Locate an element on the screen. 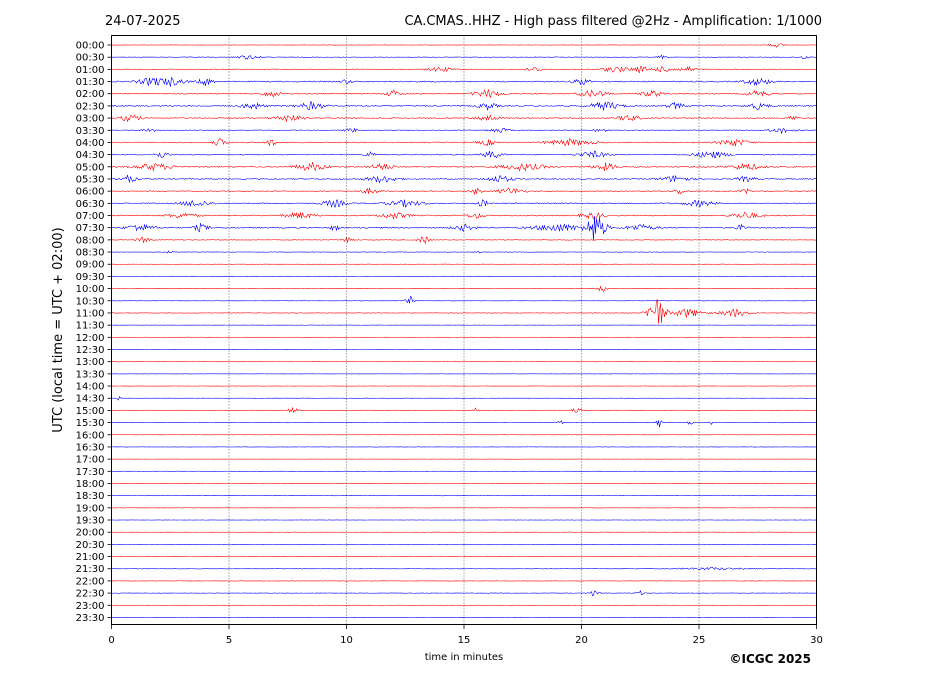 The height and width of the screenshot is (696, 927). copyright-label: ©ICGC 2025 is located at coordinates (770, 659).